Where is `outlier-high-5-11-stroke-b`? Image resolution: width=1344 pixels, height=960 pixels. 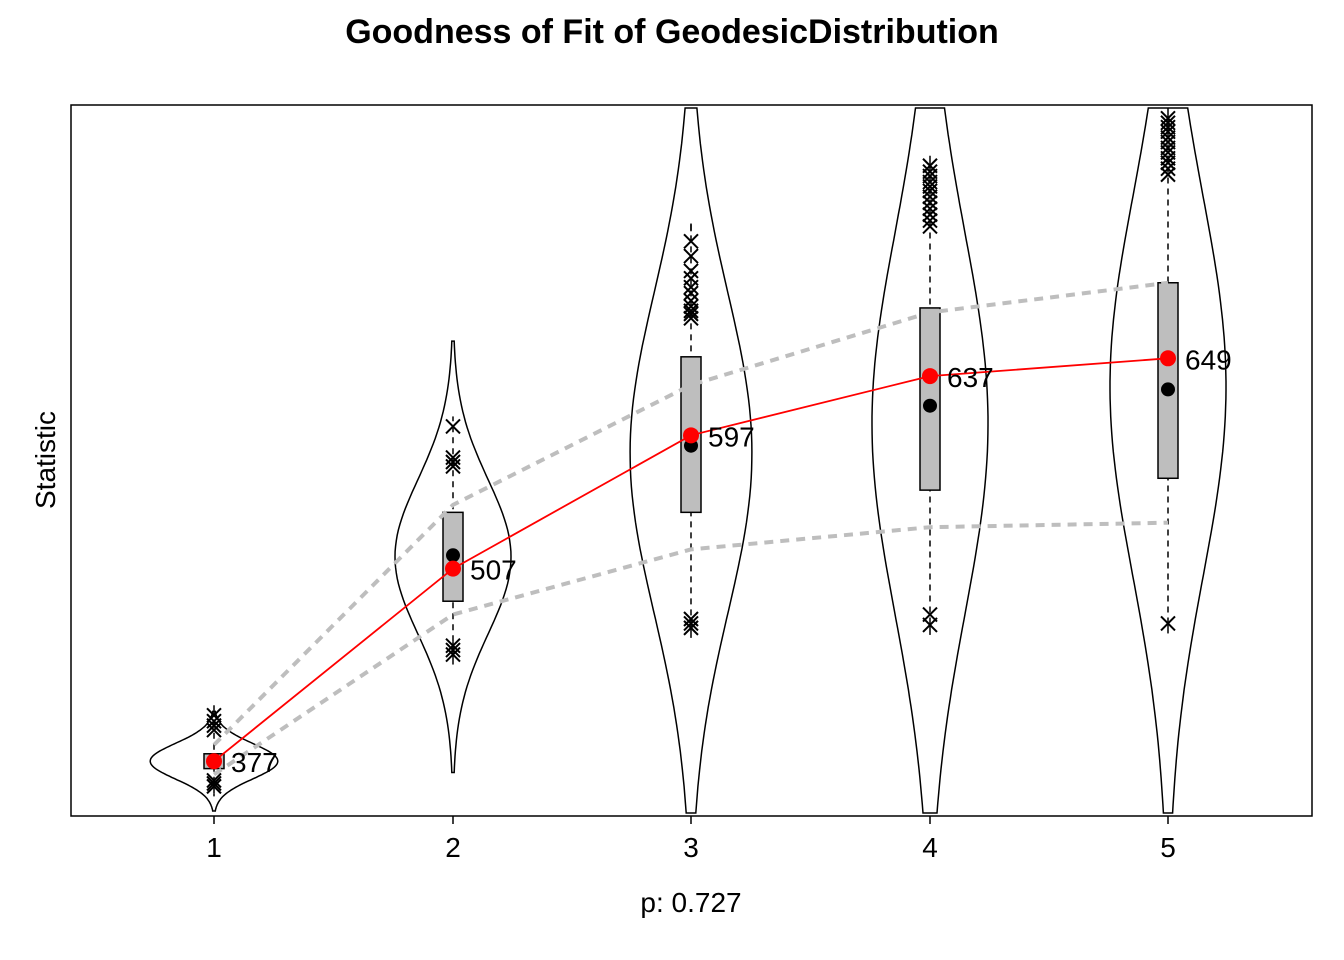 outlier-high-5-11-stroke-b is located at coordinates (1168, 118).